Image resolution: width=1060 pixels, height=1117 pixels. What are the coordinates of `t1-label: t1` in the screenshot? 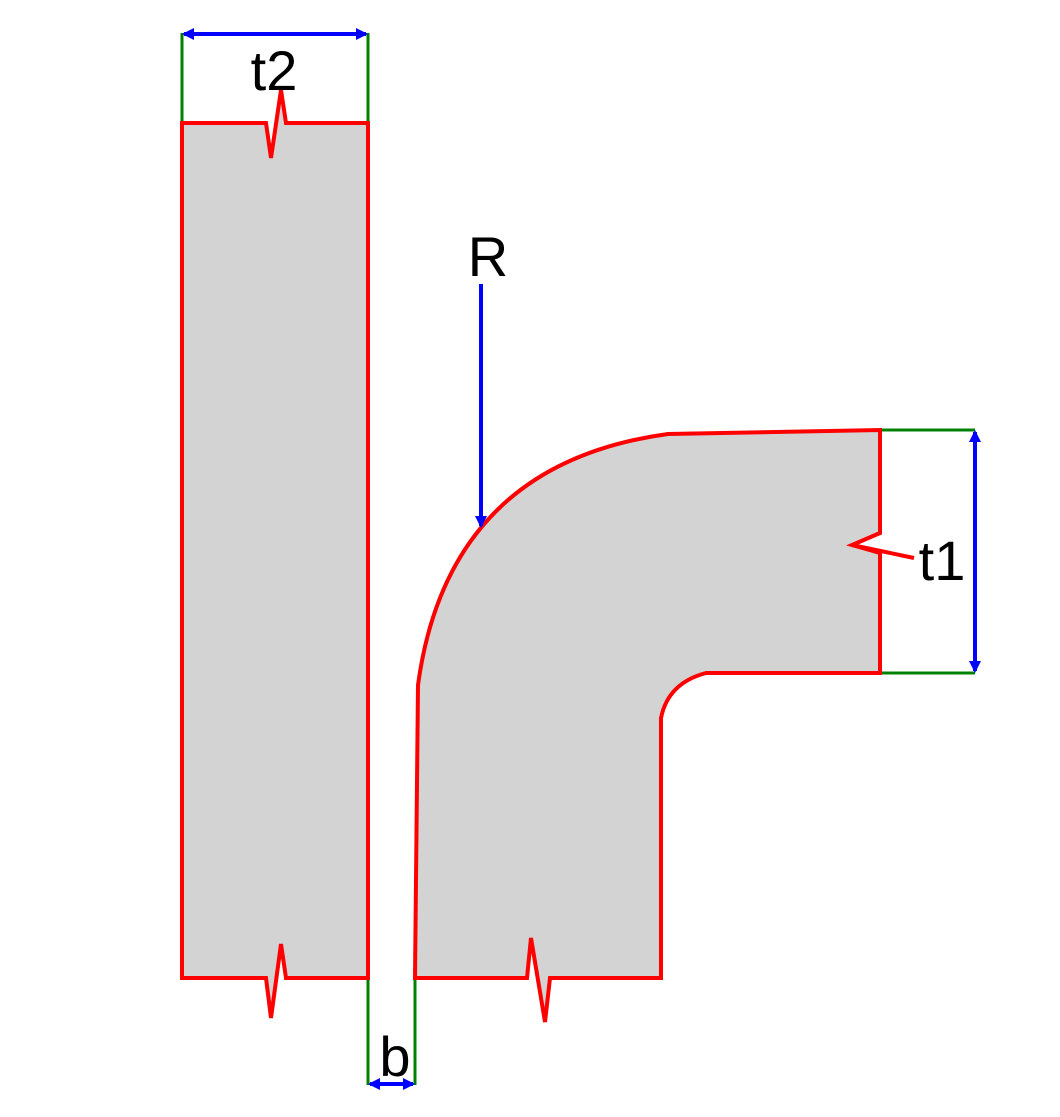 It's located at (942, 560).